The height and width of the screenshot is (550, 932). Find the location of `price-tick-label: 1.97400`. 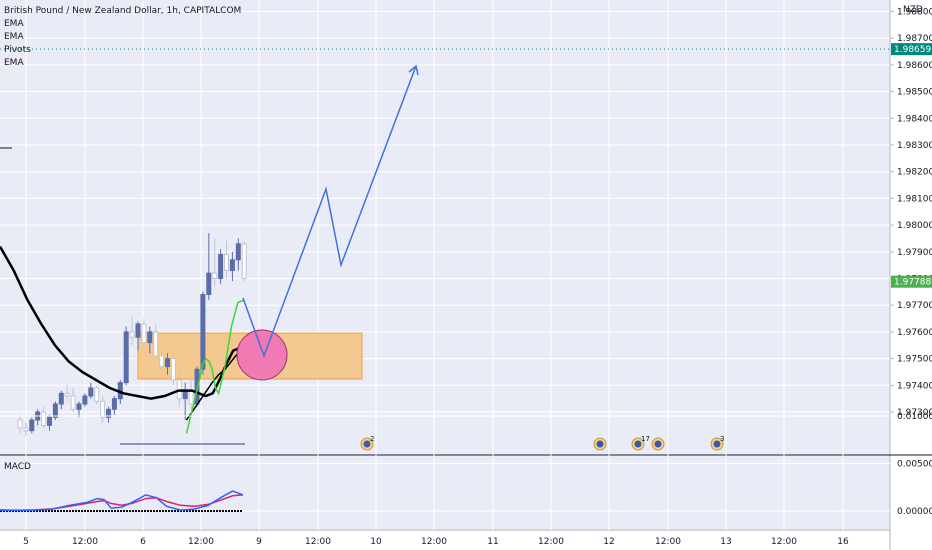

price-tick-label: 1.97400 is located at coordinates (914, 386).